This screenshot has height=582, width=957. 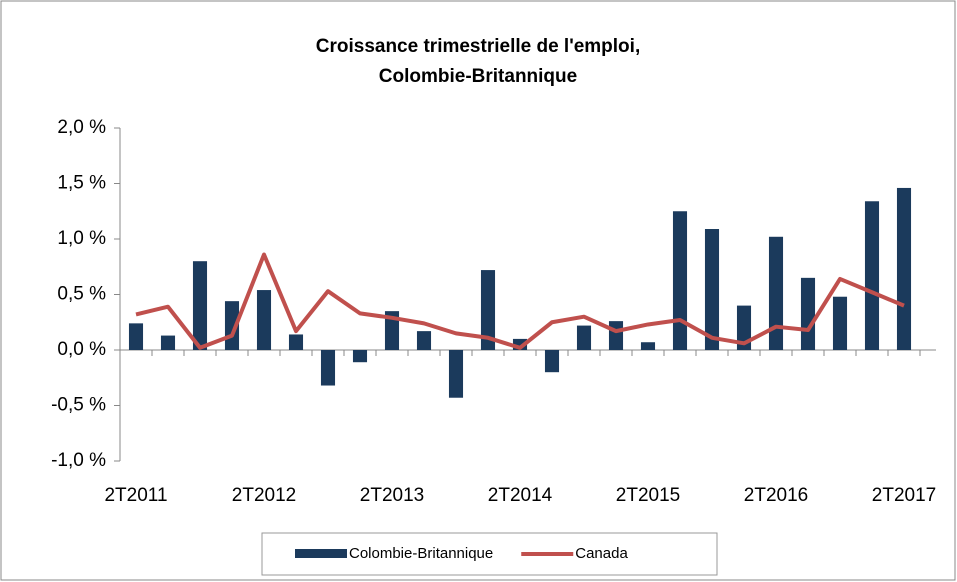 What do you see at coordinates (321, 553) in the screenshot?
I see `legend-swatch` at bounding box center [321, 553].